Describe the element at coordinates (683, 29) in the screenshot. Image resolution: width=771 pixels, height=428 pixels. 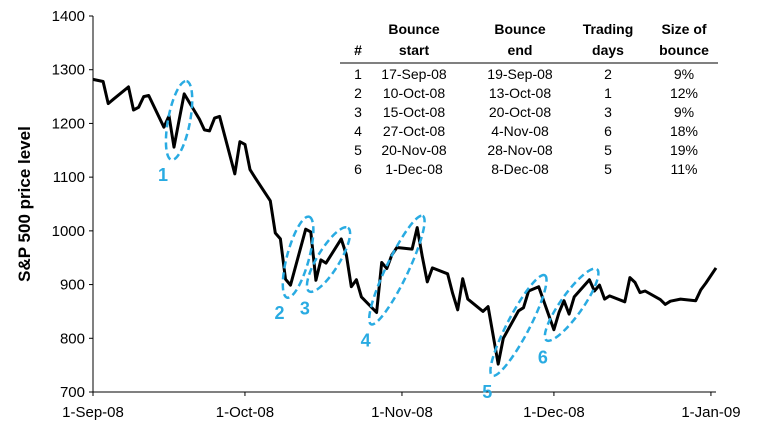
I see `table-header-cell: Size of` at that location.